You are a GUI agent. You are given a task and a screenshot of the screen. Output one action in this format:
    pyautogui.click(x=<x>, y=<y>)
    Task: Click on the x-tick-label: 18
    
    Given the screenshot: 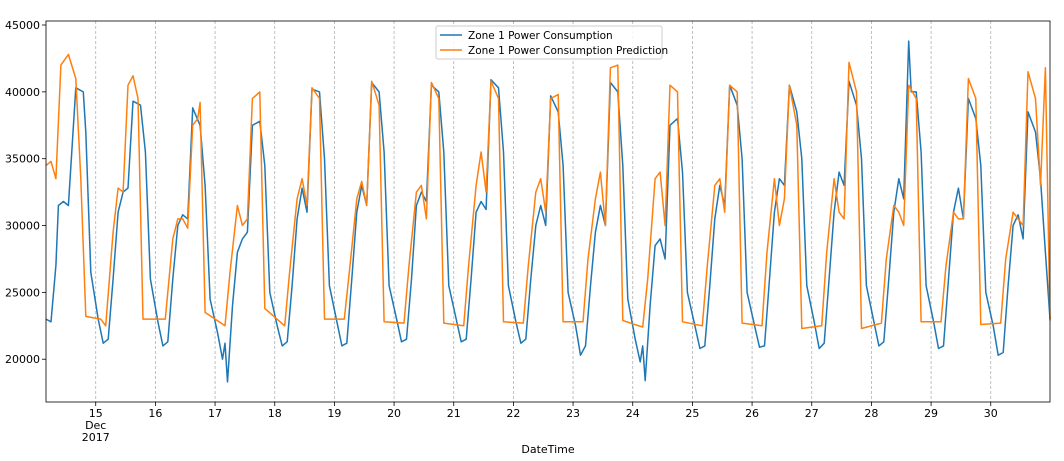 What is the action you would take?
    pyautogui.click(x=275, y=413)
    